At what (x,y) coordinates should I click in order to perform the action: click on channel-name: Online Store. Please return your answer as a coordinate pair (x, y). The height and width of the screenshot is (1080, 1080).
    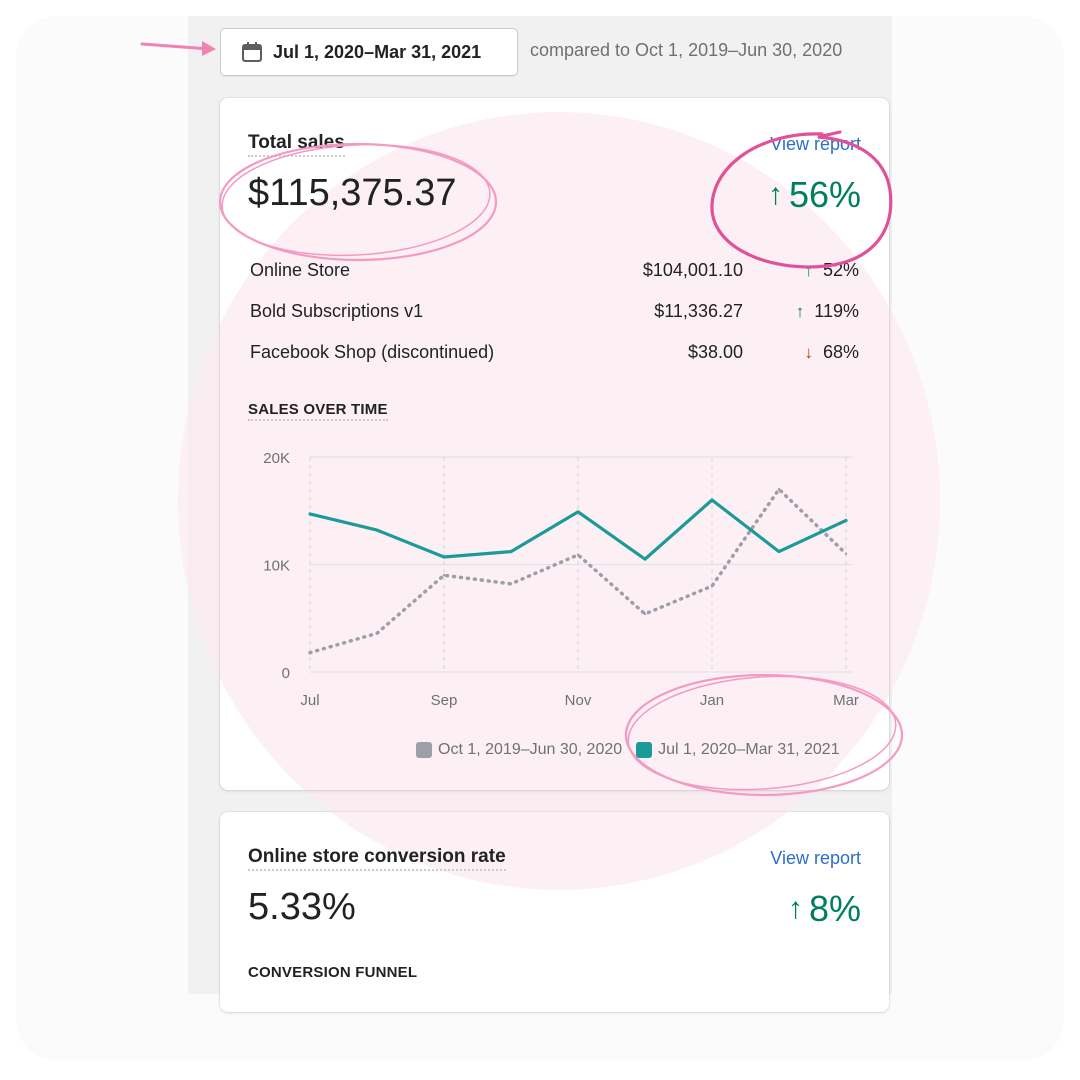
    Looking at the image, I should click on (300, 270).